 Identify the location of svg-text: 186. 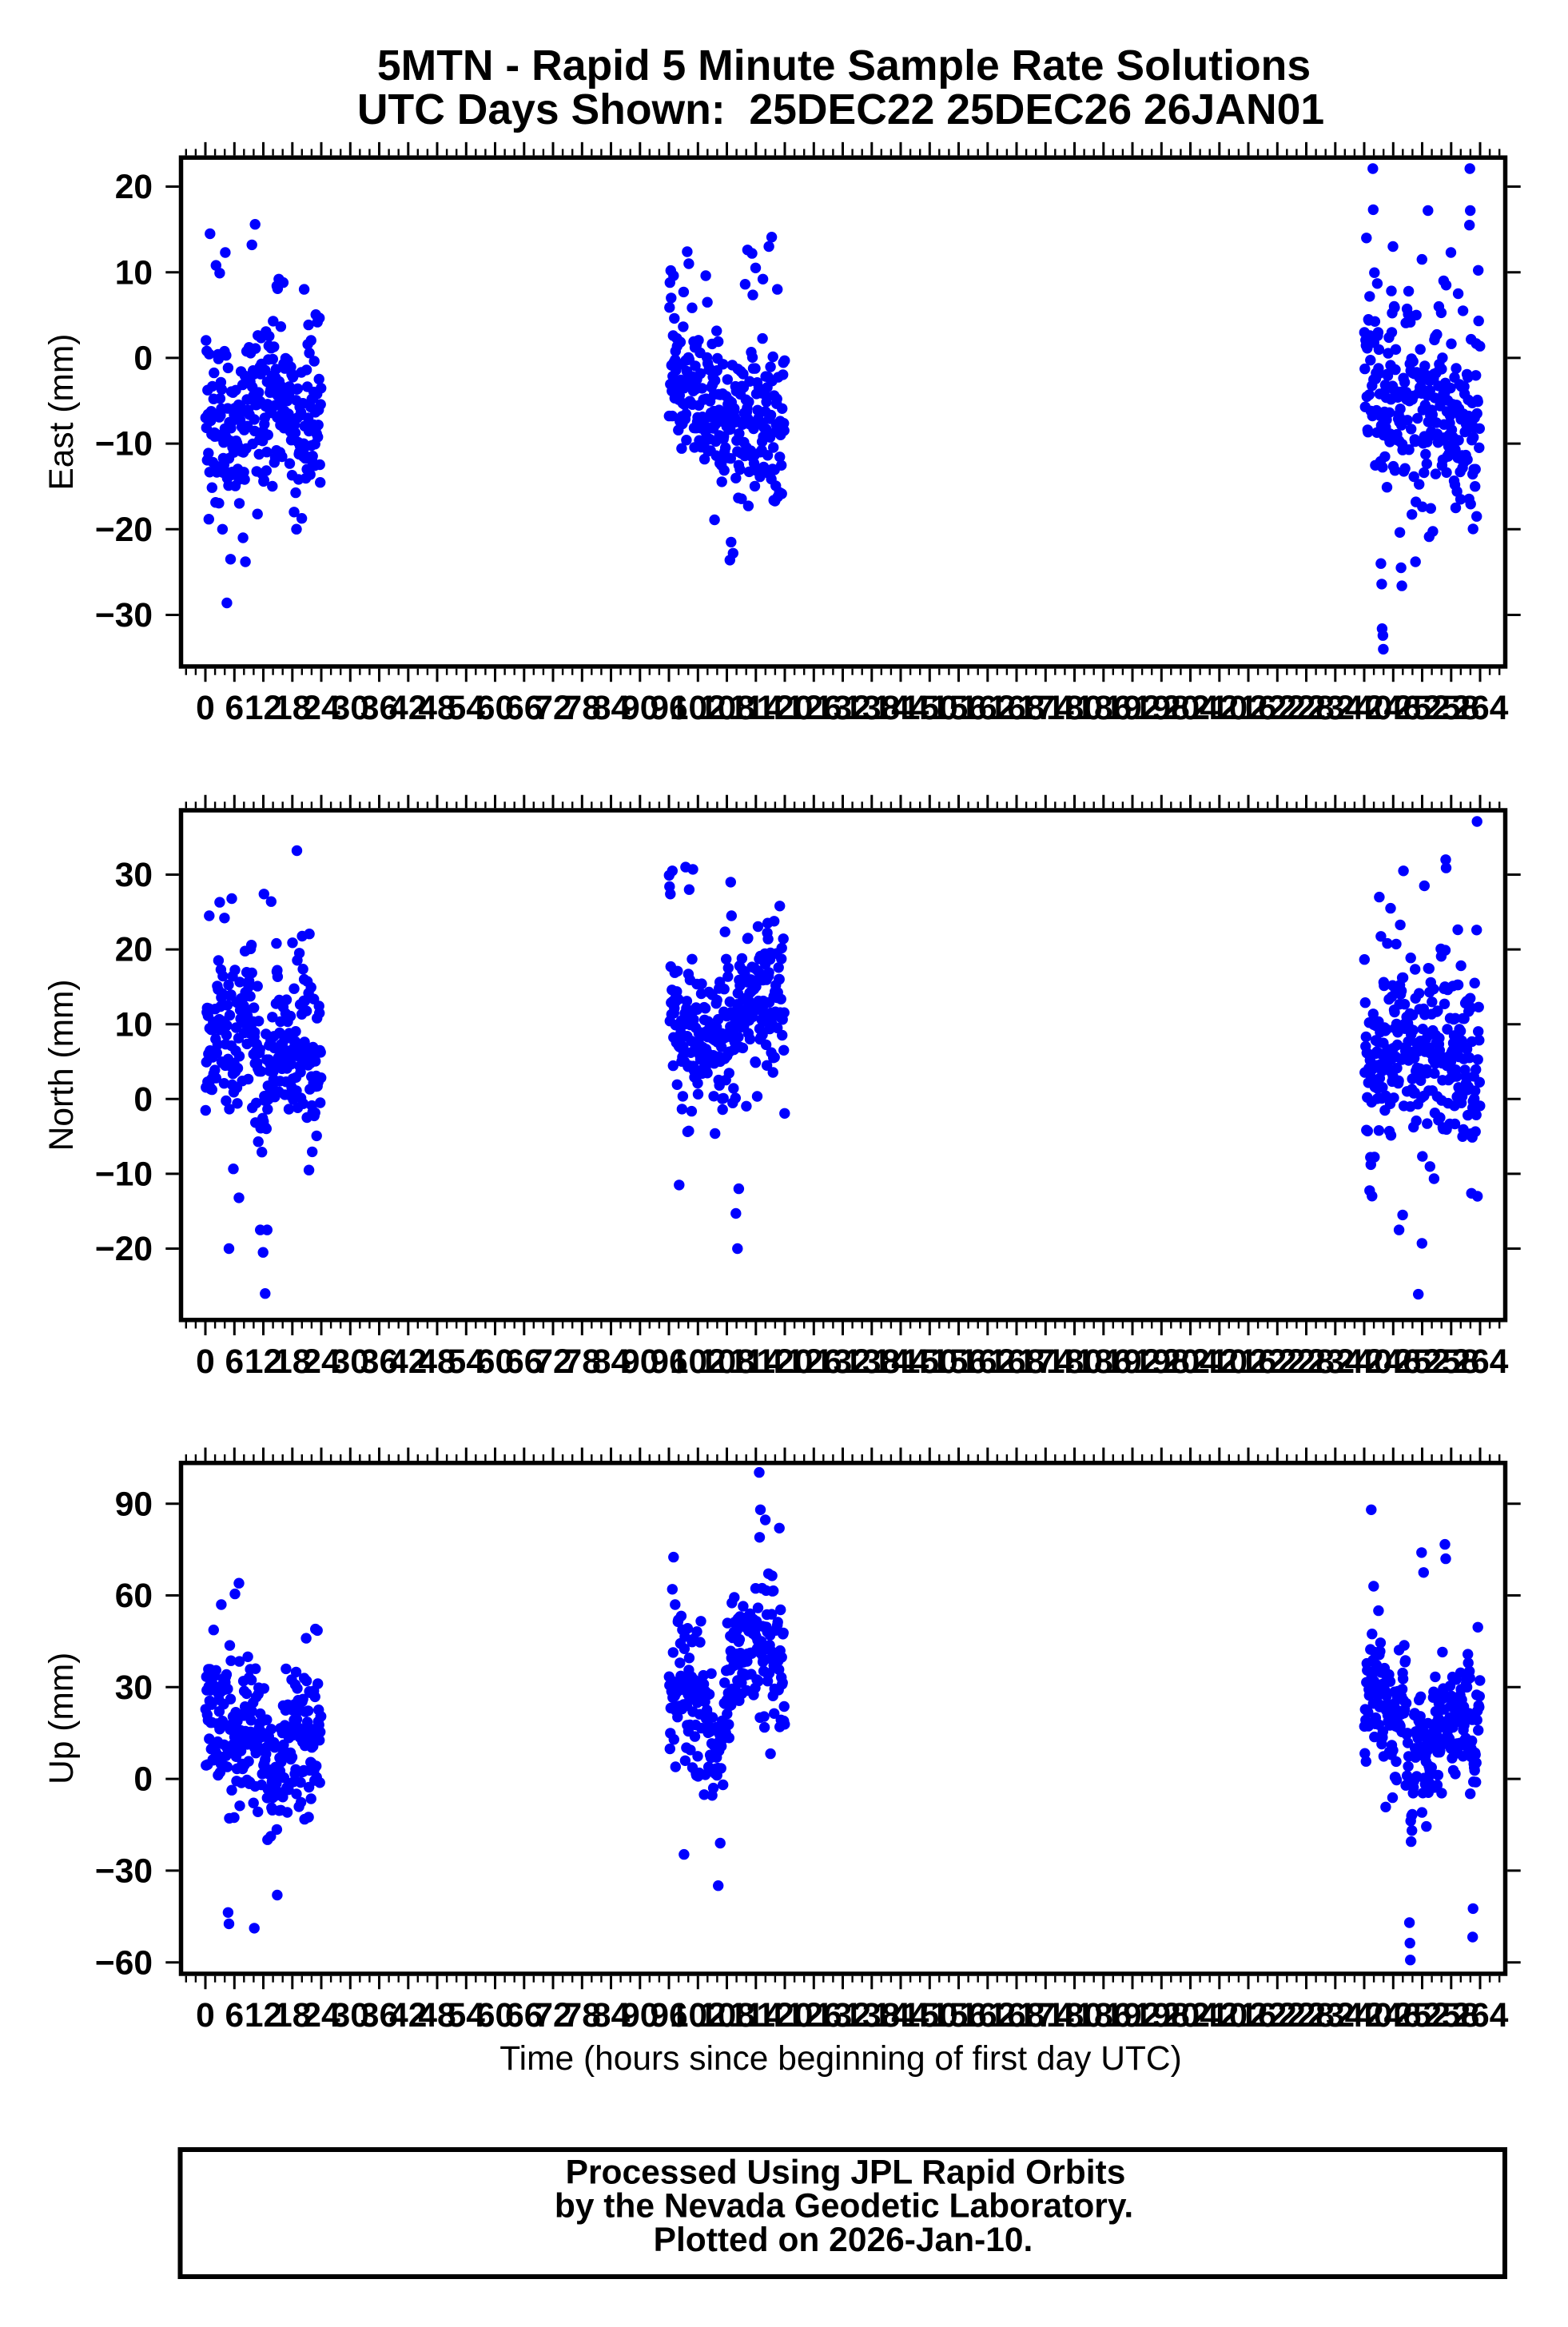
(1103, 1362).